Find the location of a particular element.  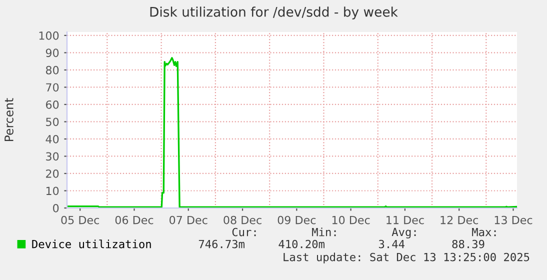

text: 88.39 is located at coordinates (468, 244).